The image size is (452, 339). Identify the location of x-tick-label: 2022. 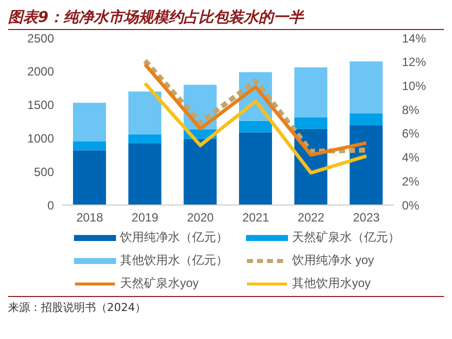
(311, 217).